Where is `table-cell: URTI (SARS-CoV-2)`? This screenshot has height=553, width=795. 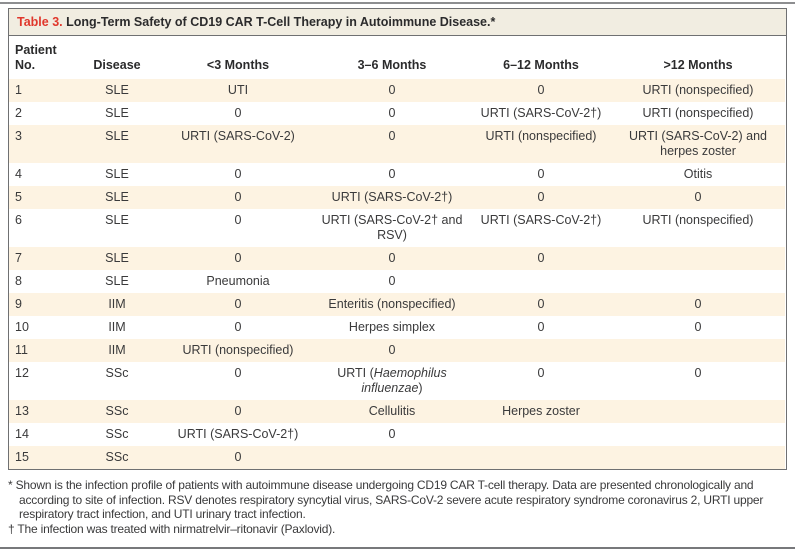 table-cell: URTI (SARS-CoV-2) is located at coordinates (238, 136).